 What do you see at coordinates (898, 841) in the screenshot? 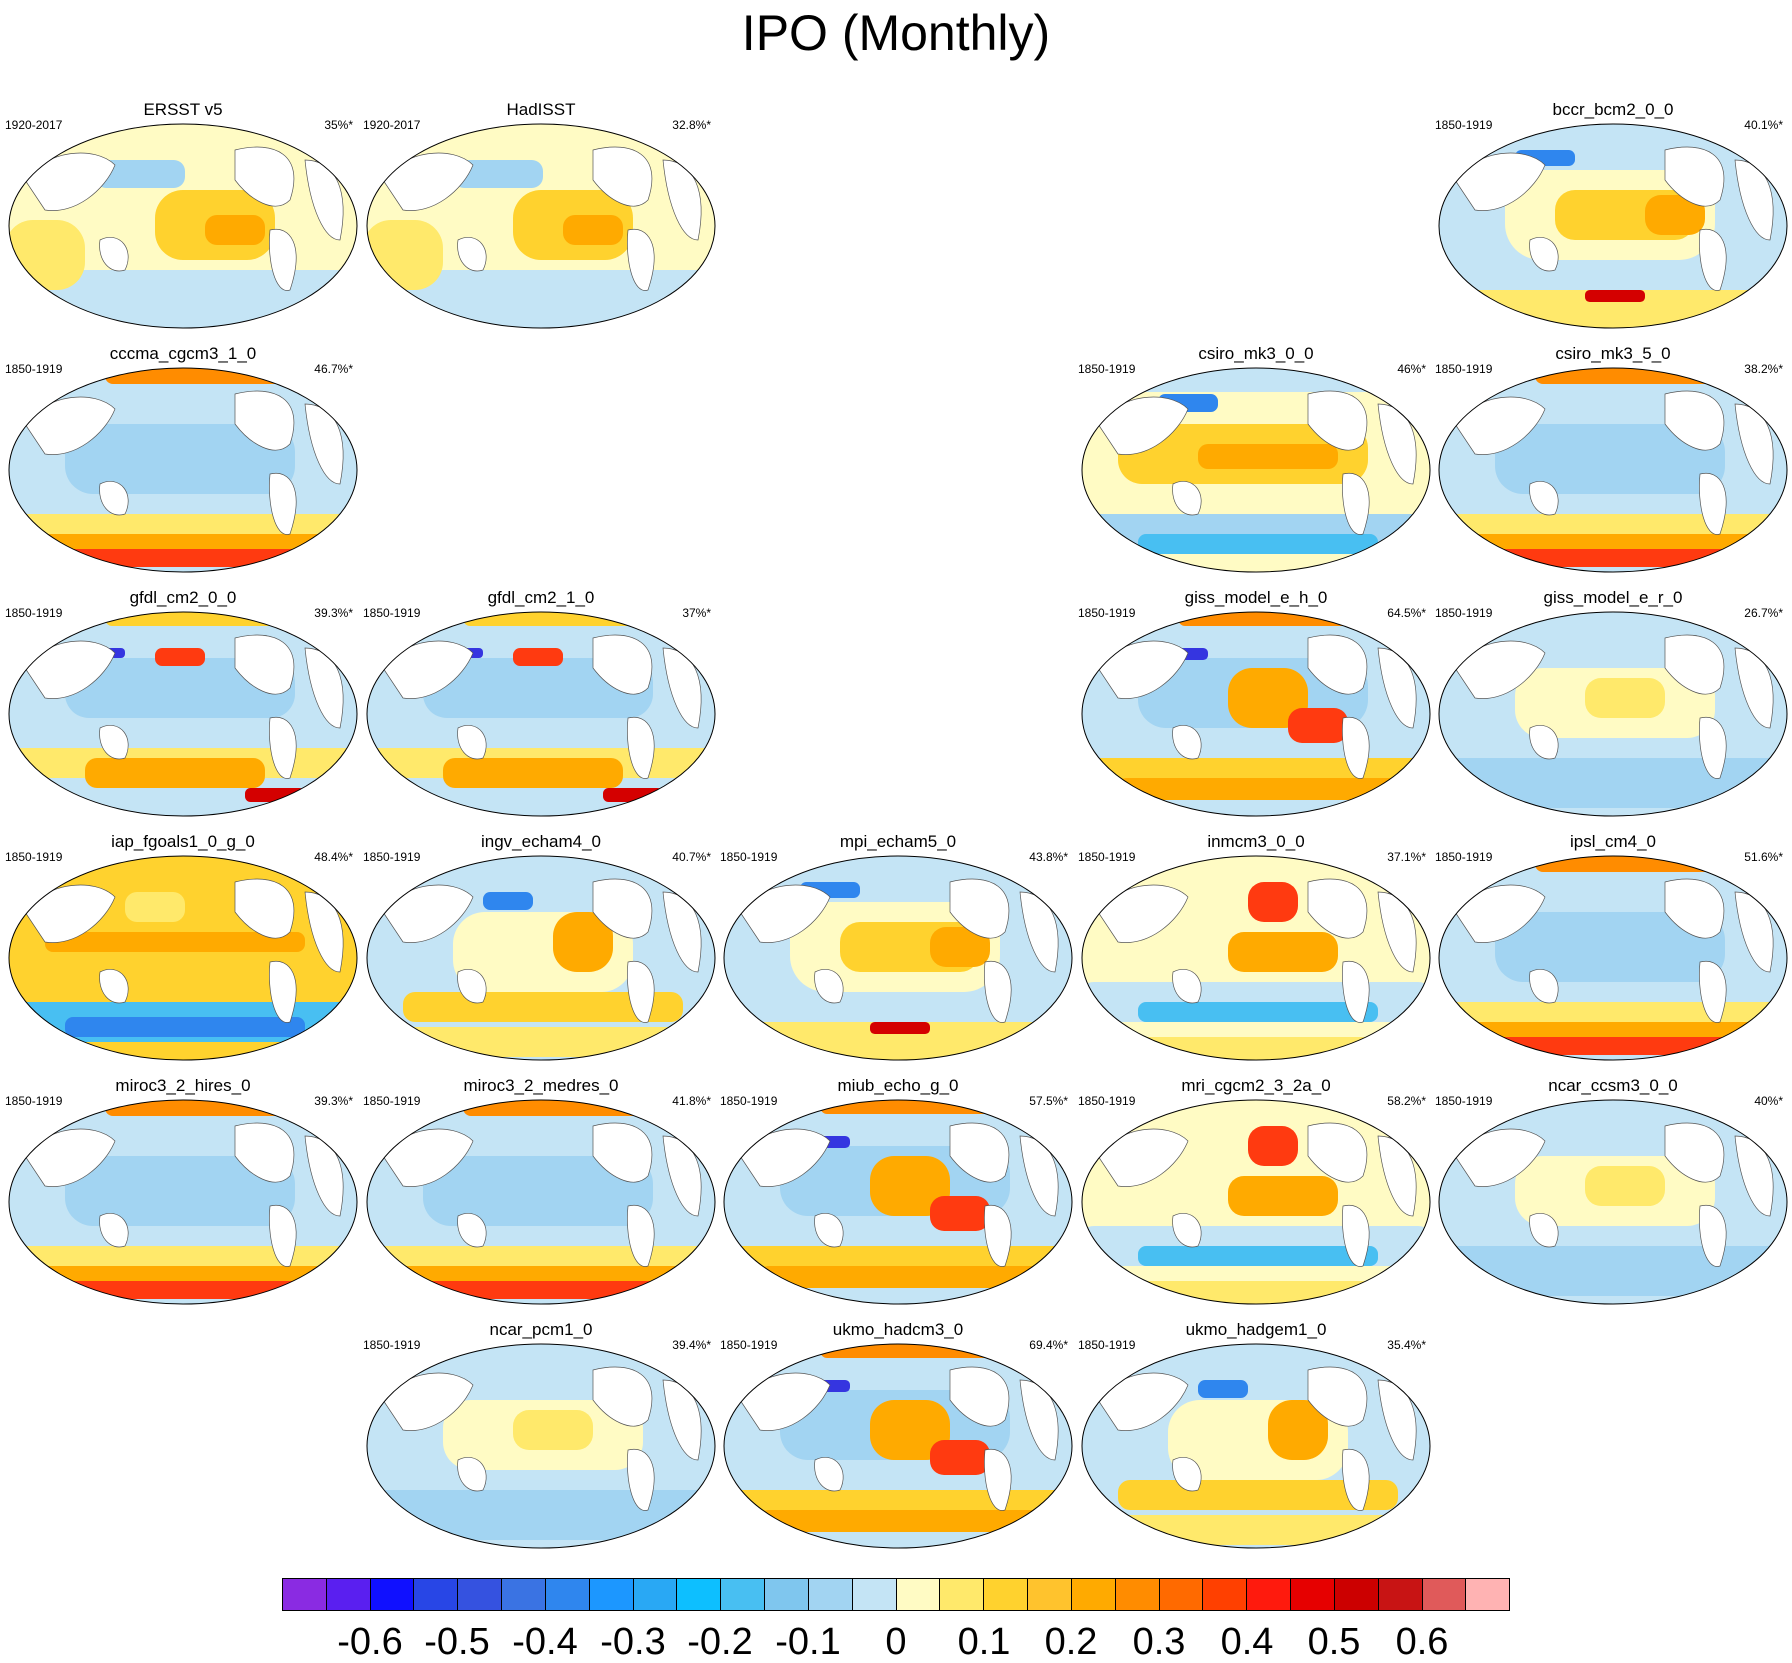
I see `panel-title: mpi_echam5_0` at bounding box center [898, 841].